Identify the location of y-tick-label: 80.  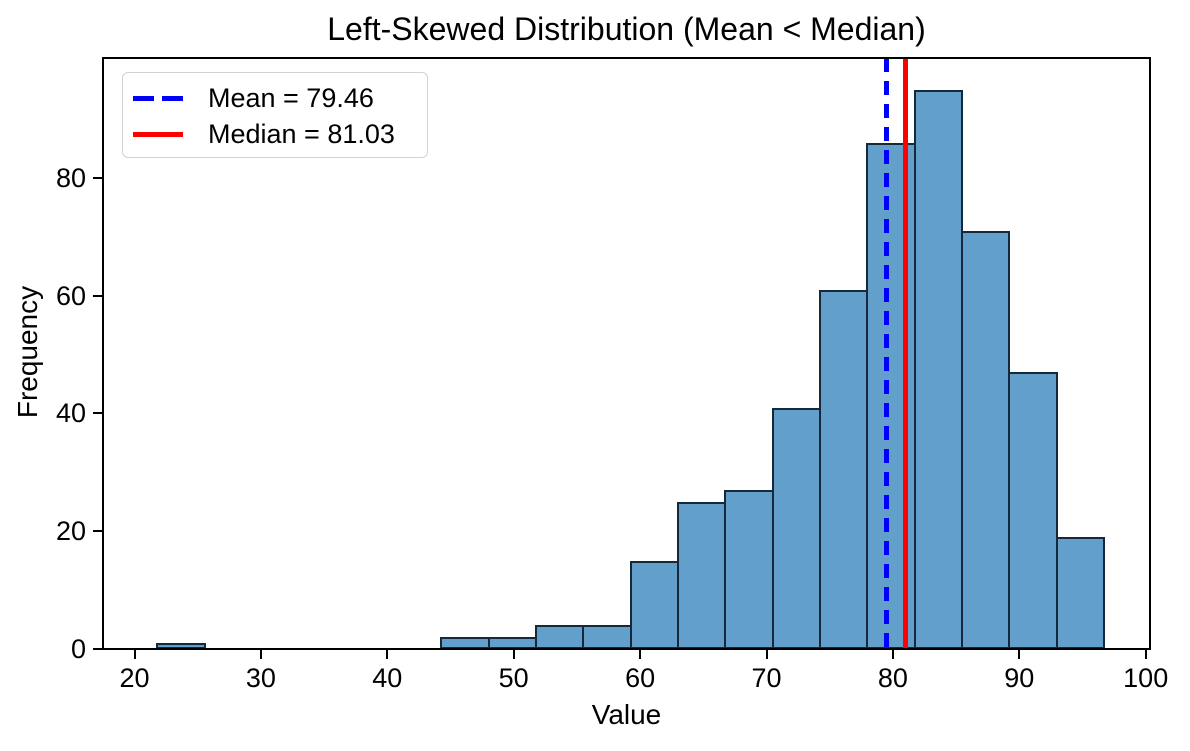
(70, 177).